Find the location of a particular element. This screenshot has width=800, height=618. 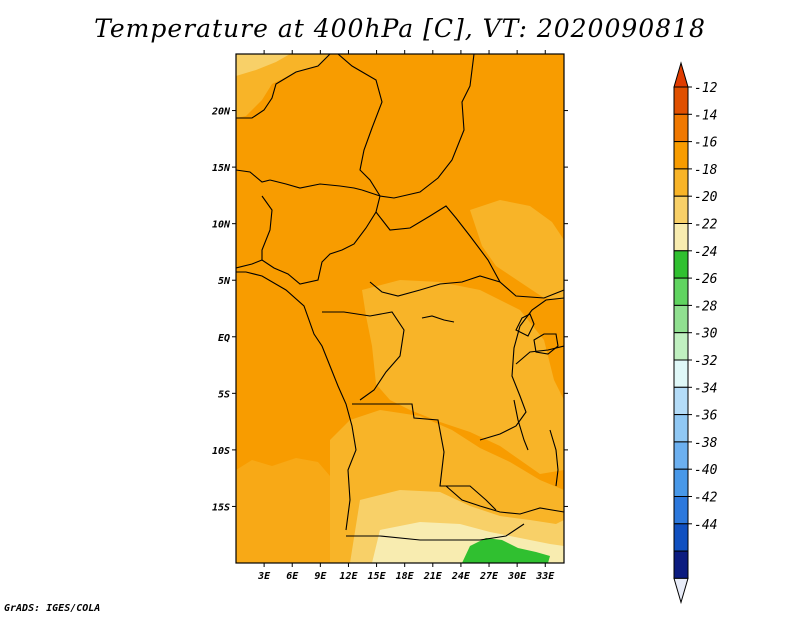

lon-tick-label: 21E is located at coordinates (433, 576).